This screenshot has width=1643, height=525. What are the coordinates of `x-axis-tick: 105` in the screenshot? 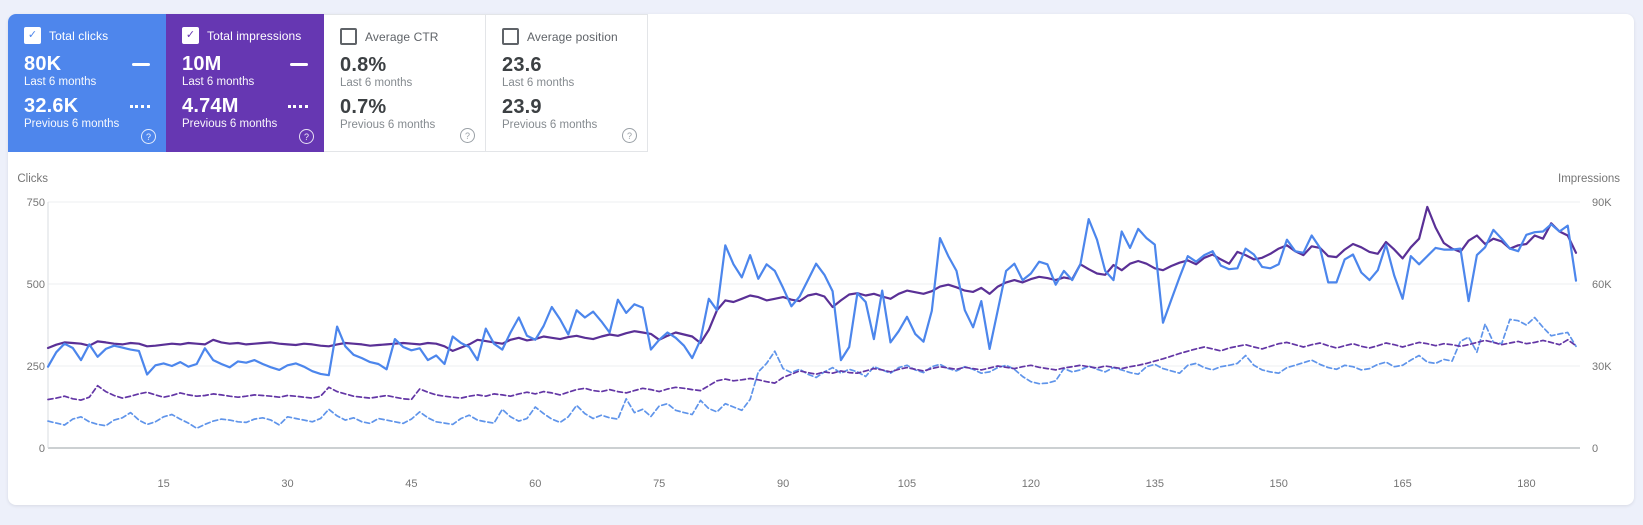 It's located at (907, 484).